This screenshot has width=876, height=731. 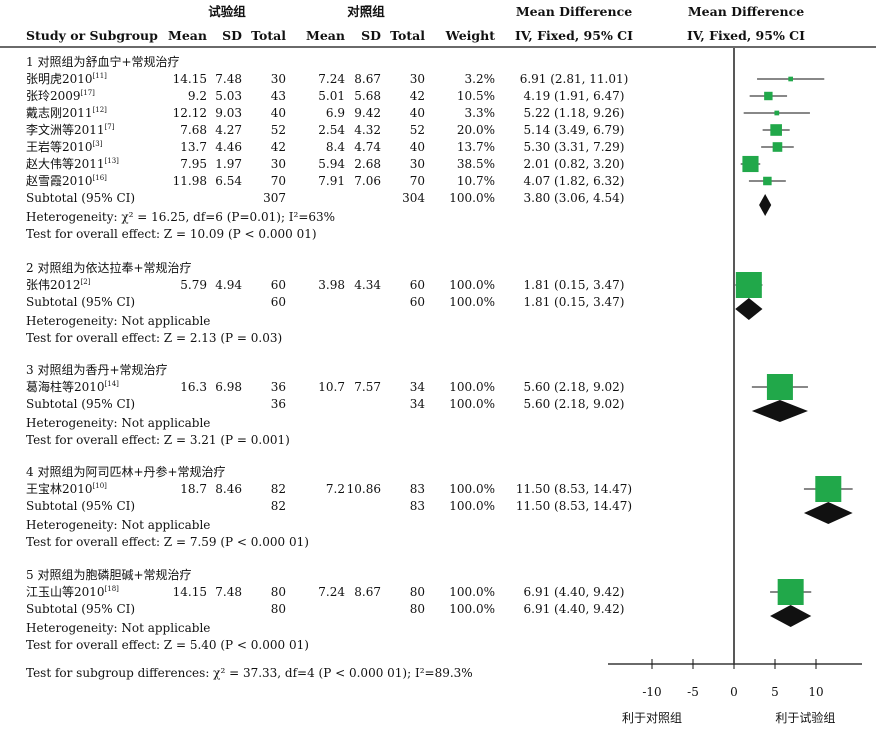 What do you see at coordinates (110, 127) in the screenshot?
I see `study-reference: [7]` at bounding box center [110, 127].